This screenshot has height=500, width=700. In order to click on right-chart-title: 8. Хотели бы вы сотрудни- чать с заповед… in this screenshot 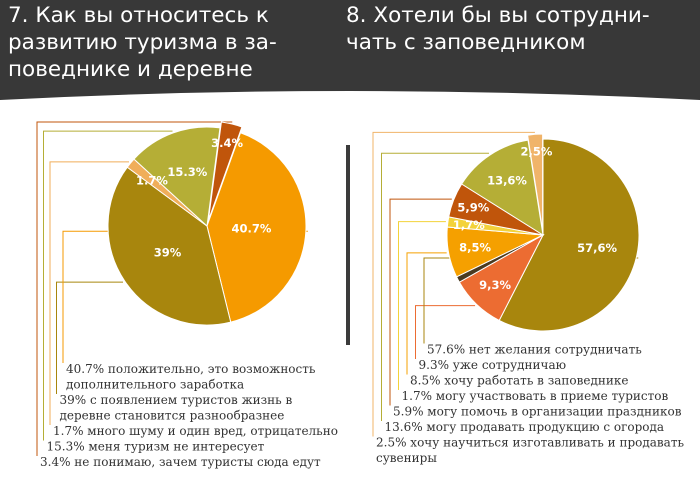, I will do `click(498, 29)`.